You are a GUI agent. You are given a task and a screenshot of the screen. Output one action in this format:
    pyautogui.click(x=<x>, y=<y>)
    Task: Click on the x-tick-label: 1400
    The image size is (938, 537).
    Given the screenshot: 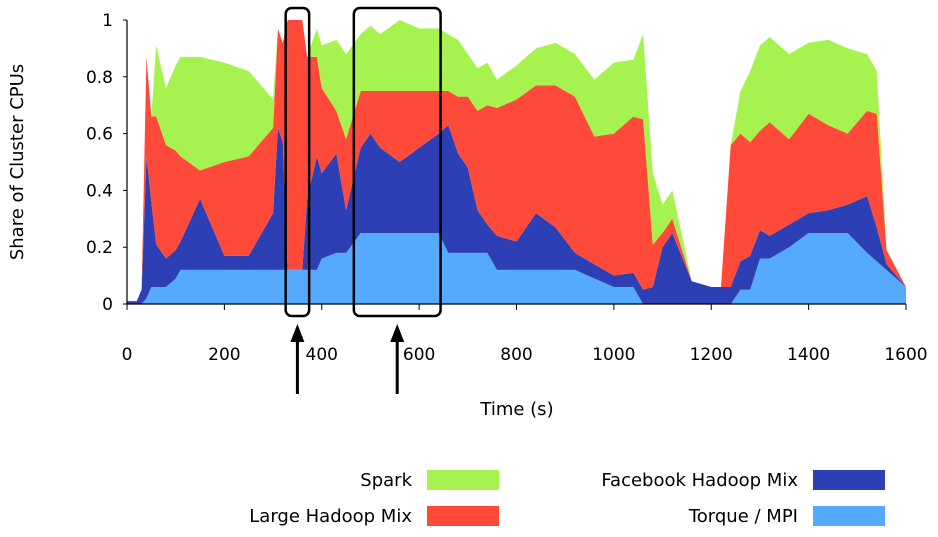 What is the action you would take?
    pyautogui.click(x=808, y=355)
    